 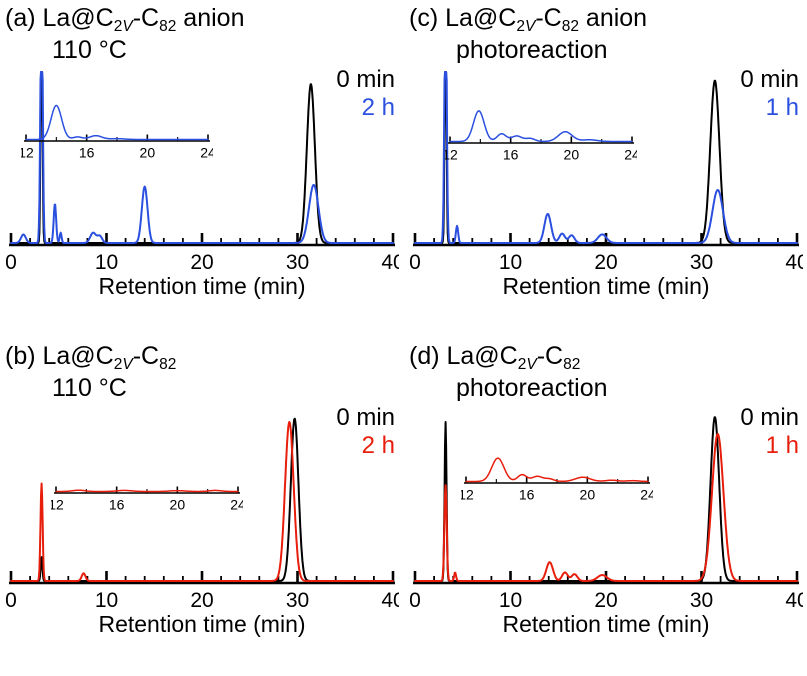 I want to click on title-segment: (d), so click(x=428, y=356).